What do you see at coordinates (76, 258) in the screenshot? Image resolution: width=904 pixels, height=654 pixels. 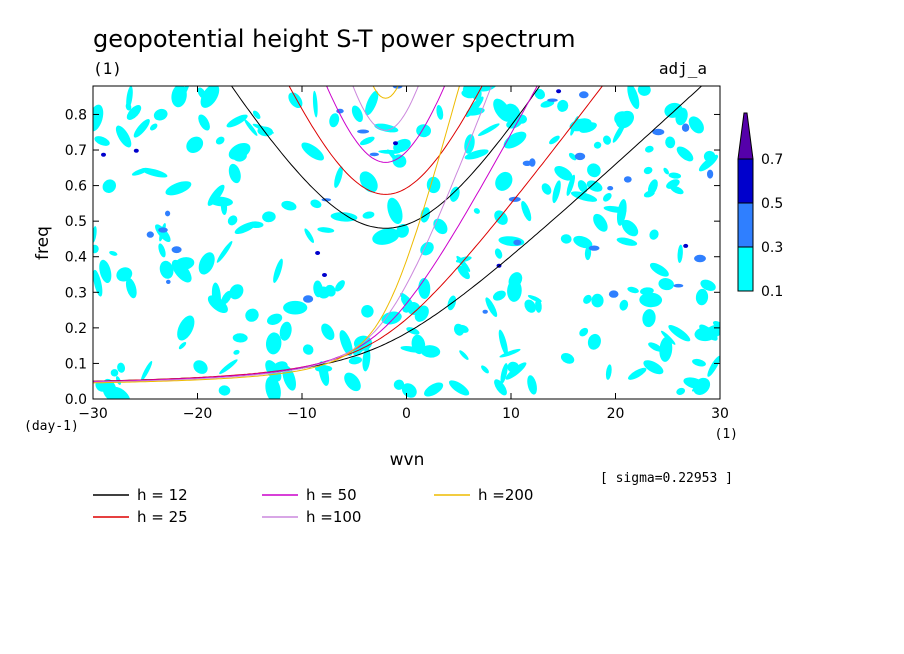 I see `y-tick-label: 0.4` at bounding box center [76, 258].